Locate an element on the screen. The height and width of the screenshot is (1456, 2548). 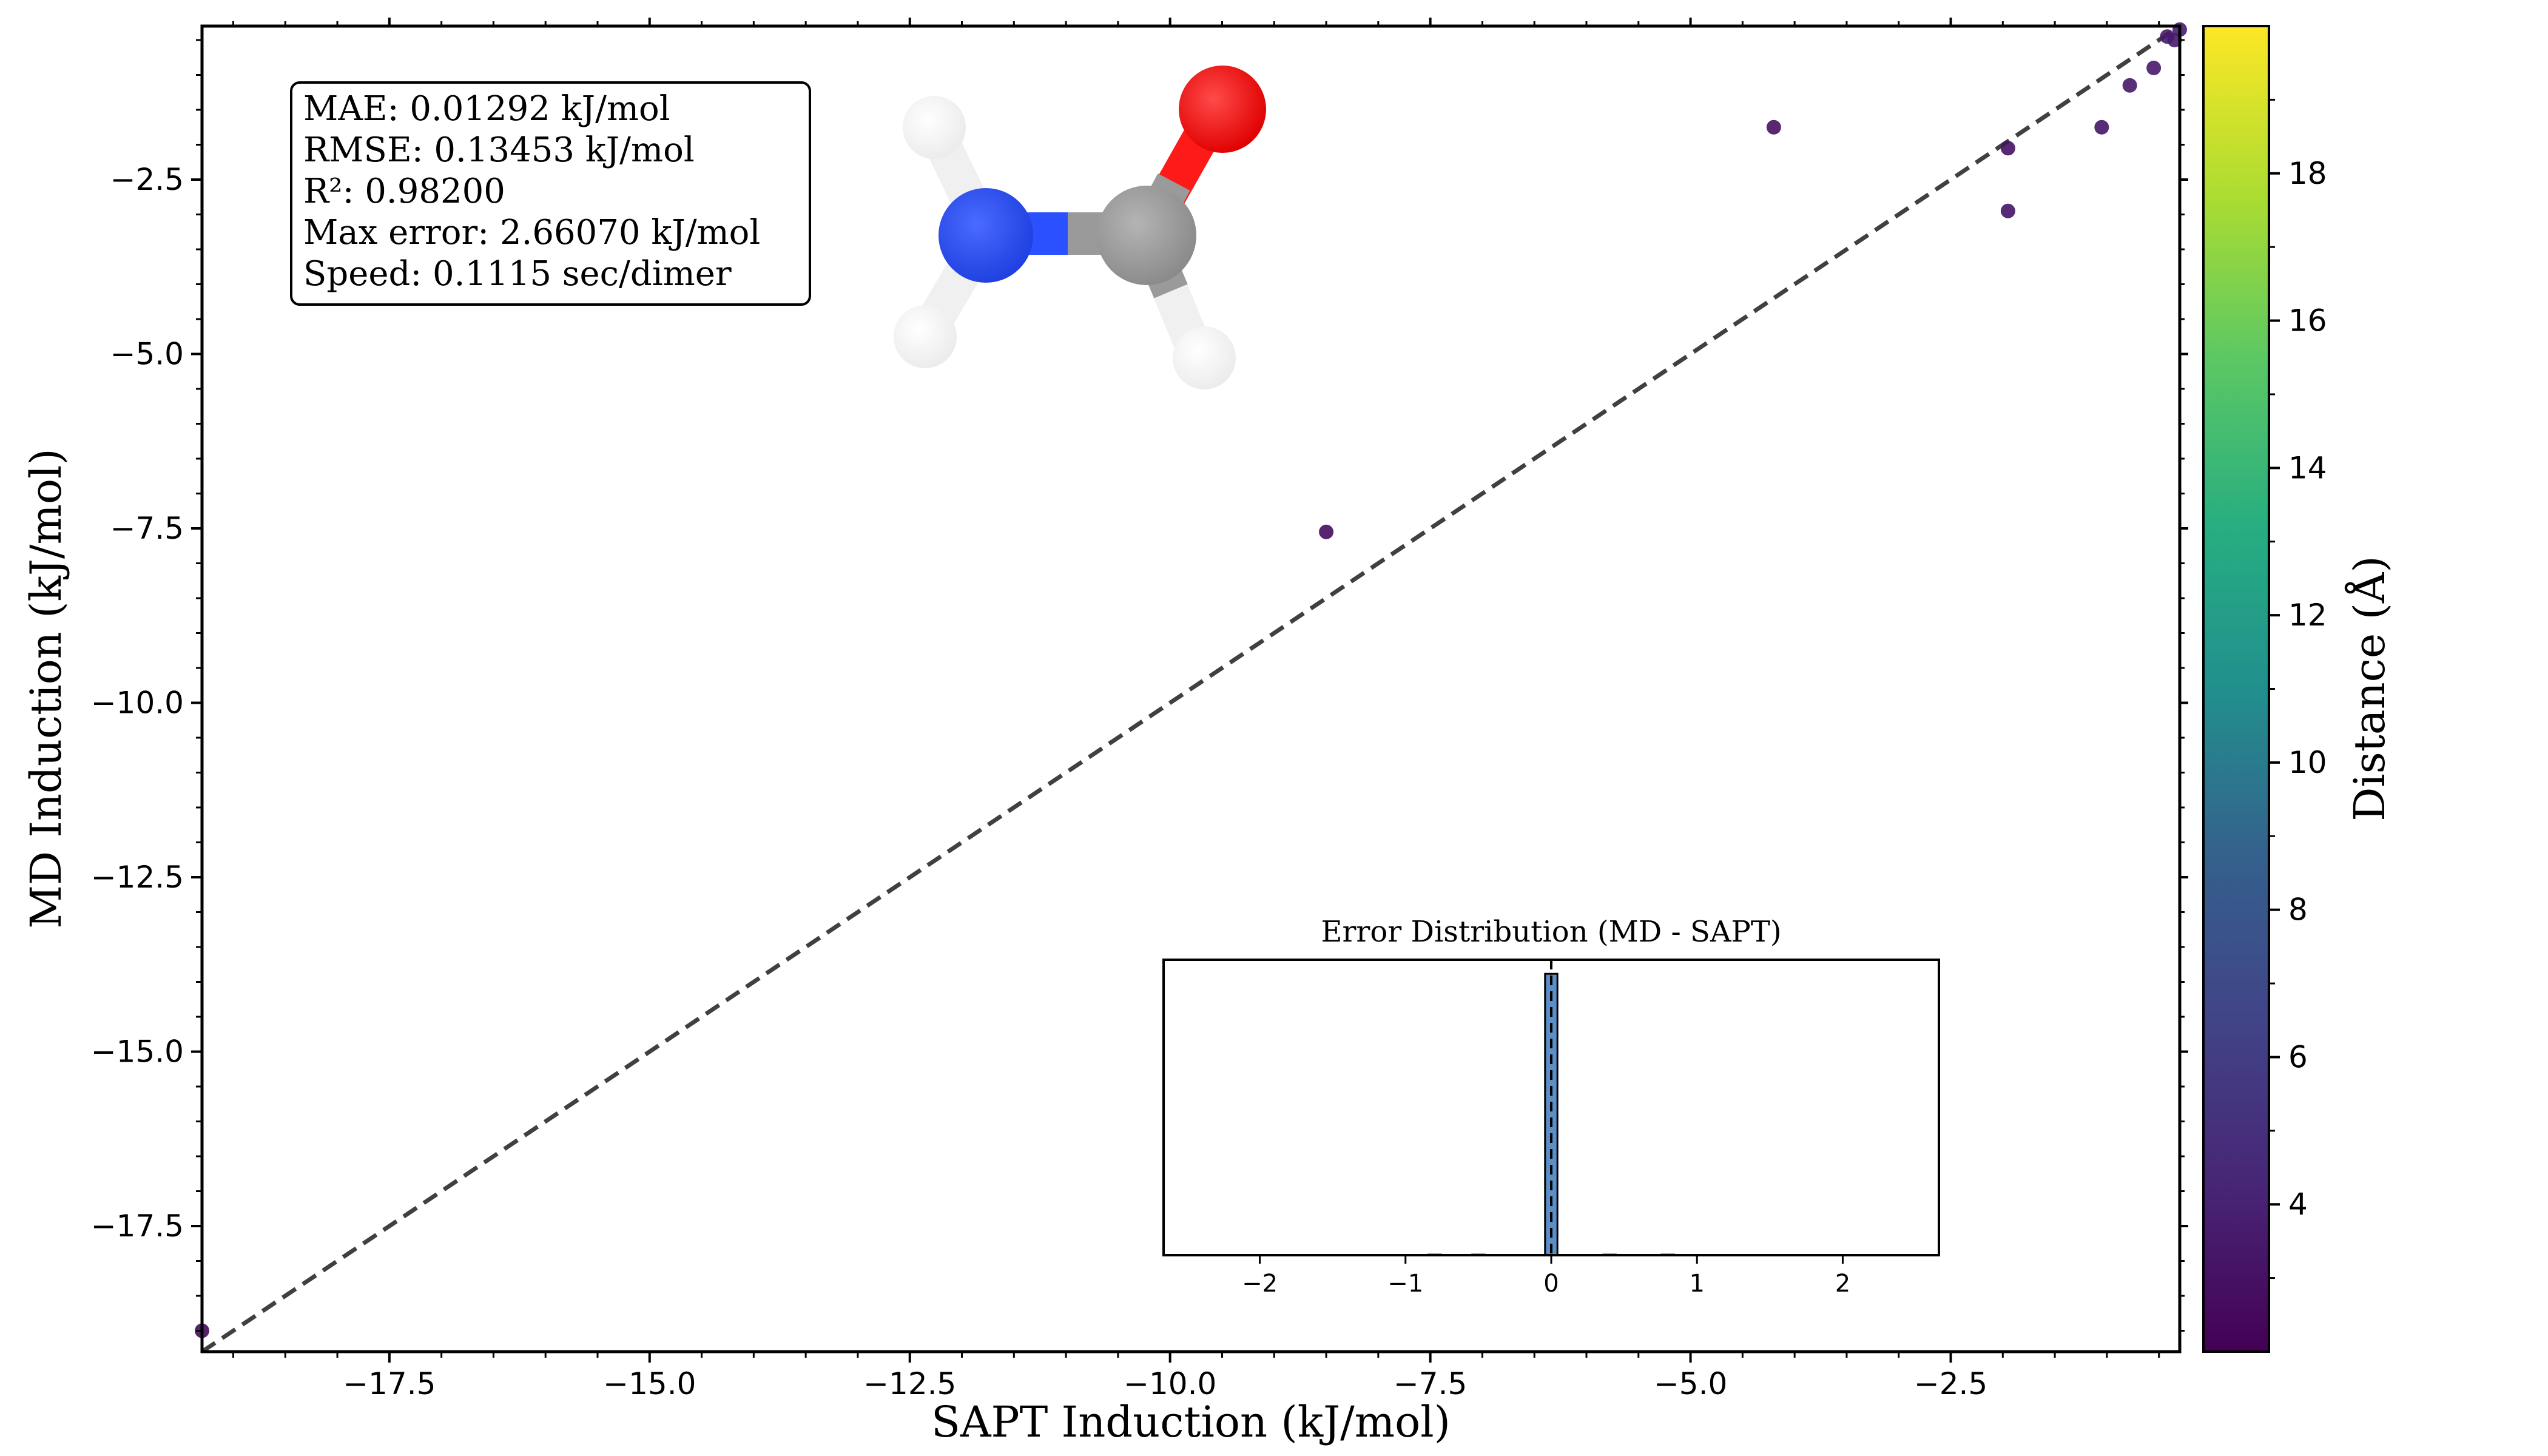
formamide-molecule-icon is located at coordinates (1080, 227).